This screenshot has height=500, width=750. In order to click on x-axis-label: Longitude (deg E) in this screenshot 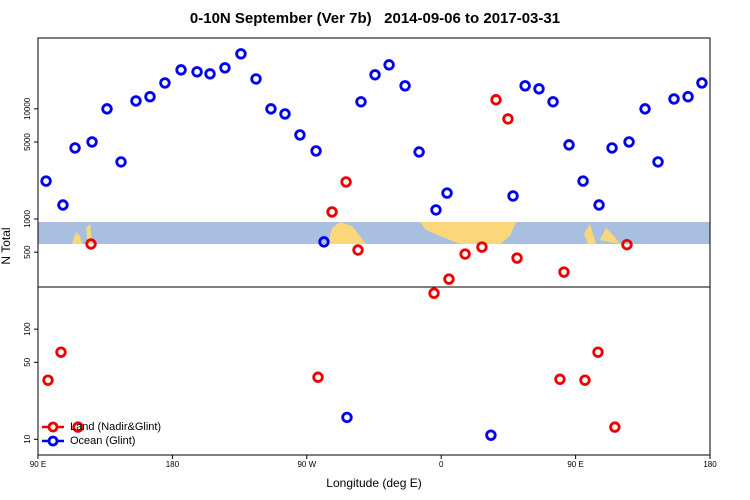, I will do `click(373, 483)`.